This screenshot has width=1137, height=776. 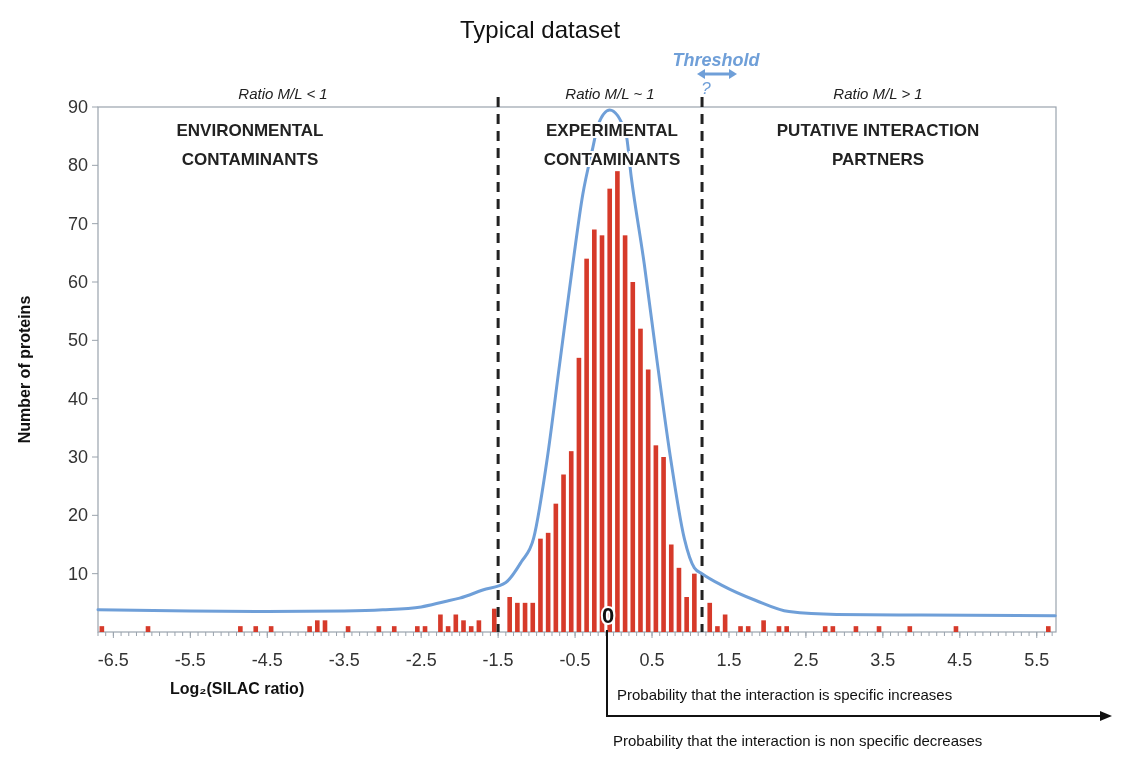 I want to click on y-tick-label: 40, so click(x=77, y=398).